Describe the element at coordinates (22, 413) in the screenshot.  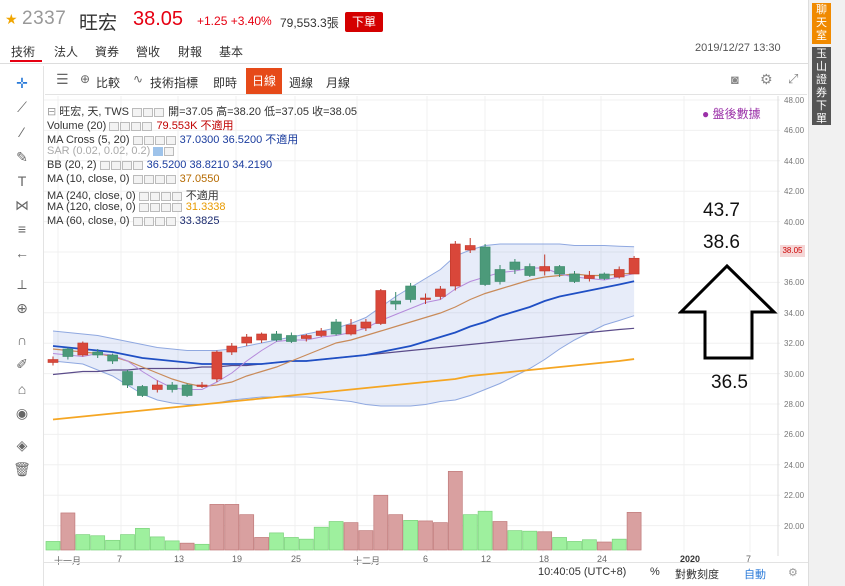
I see `eye-icon: ◉` at that location.